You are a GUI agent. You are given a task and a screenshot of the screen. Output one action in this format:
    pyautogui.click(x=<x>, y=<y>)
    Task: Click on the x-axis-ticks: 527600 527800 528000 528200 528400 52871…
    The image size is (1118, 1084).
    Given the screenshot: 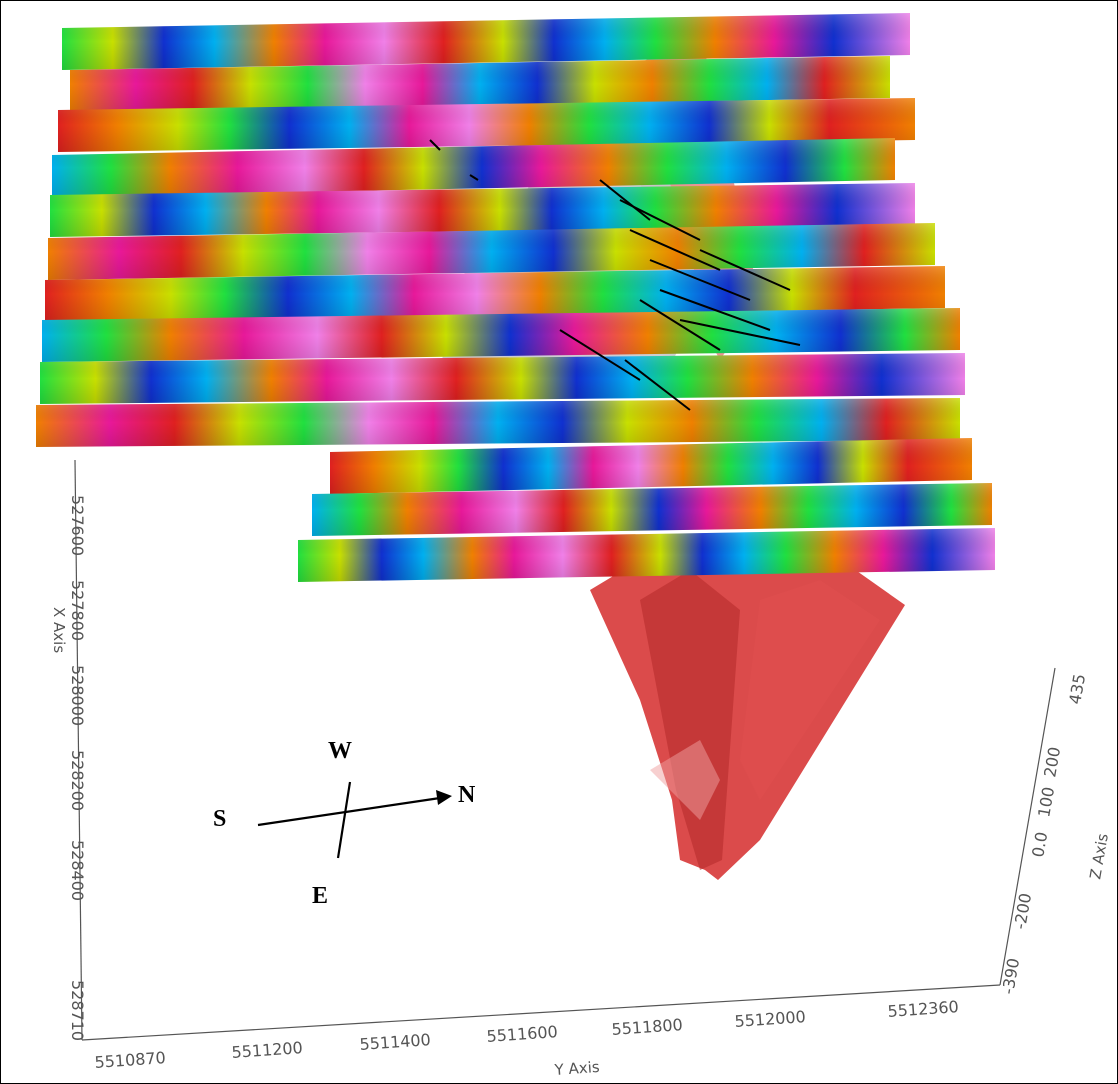 What is the action you would take?
    pyautogui.click(x=68, y=768)
    